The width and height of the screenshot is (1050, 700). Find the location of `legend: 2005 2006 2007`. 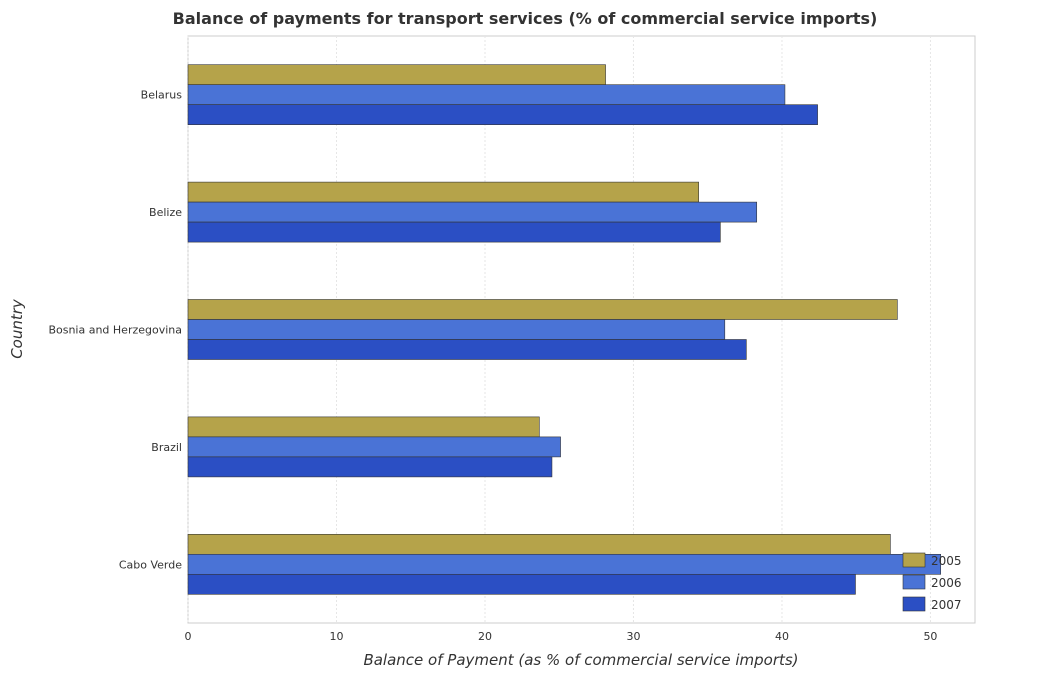

legend: 2005 2006 2007 is located at coordinates (932, 582).